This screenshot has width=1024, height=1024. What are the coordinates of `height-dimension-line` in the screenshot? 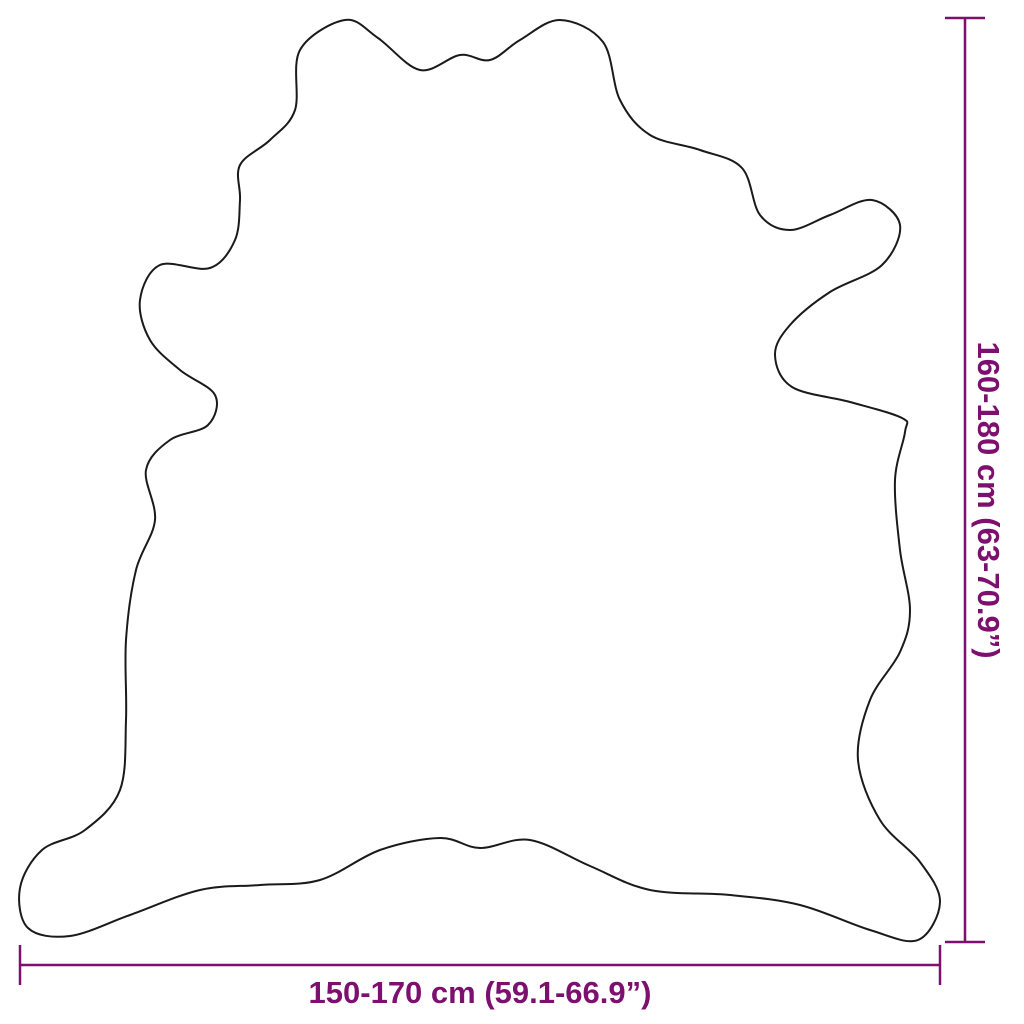 It's located at (965, 480).